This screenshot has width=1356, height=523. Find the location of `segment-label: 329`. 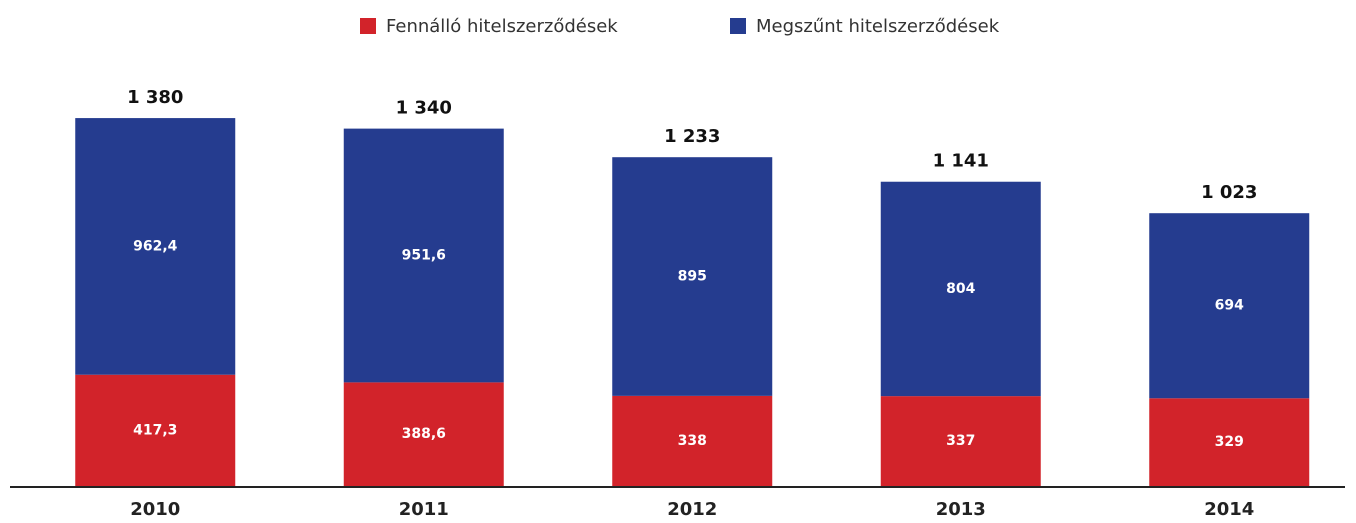

segment-label: 329 is located at coordinates (1229, 442).